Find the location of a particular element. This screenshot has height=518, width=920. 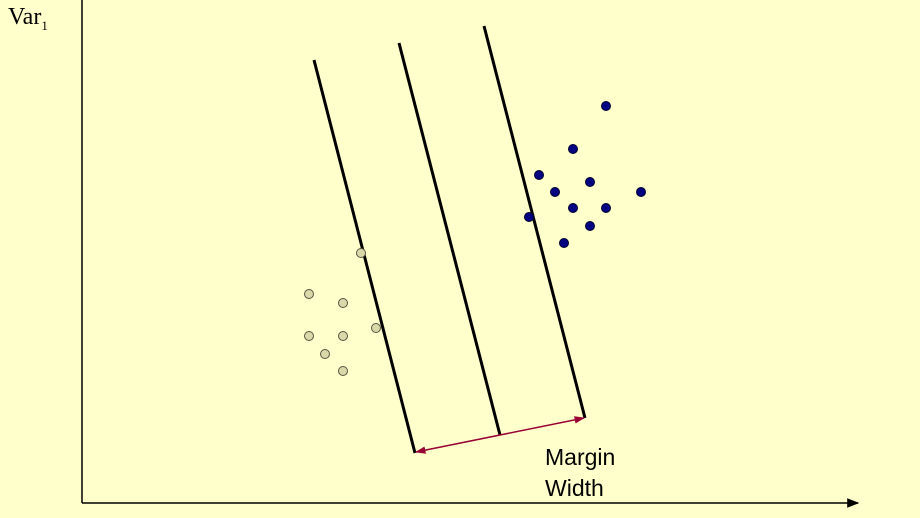

class-a-points is located at coordinates (585, 174).